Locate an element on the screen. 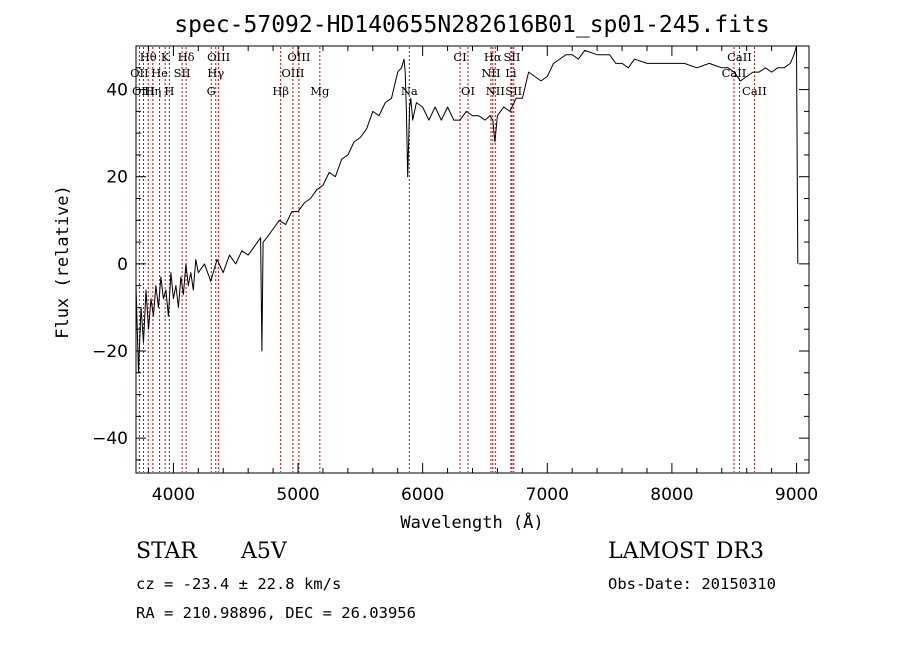 The image size is (900, 649). x-tick-label: 5000 is located at coordinates (297, 495).